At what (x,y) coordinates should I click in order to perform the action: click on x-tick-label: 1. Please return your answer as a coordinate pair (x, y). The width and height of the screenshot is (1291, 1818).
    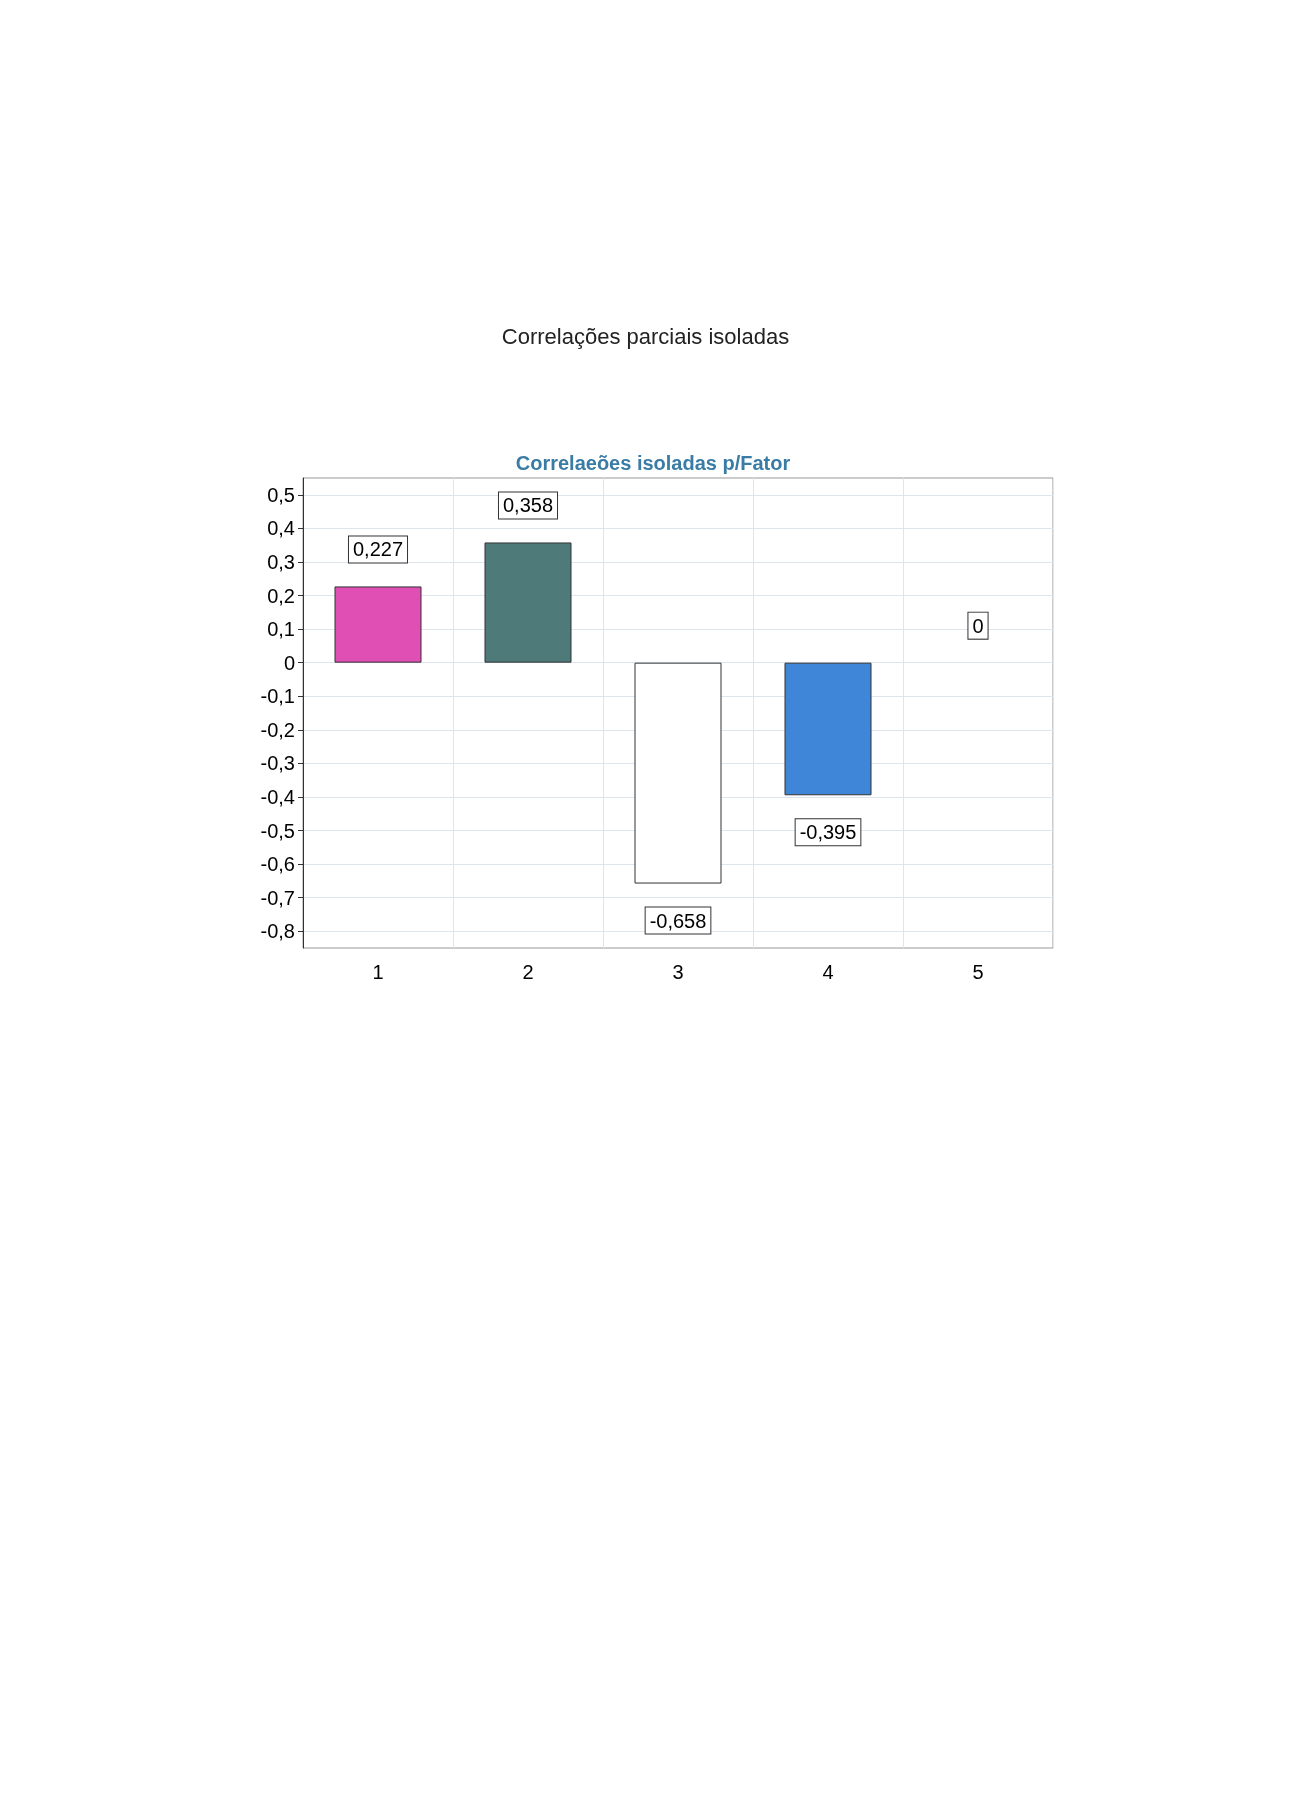
    Looking at the image, I should click on (378, 972).